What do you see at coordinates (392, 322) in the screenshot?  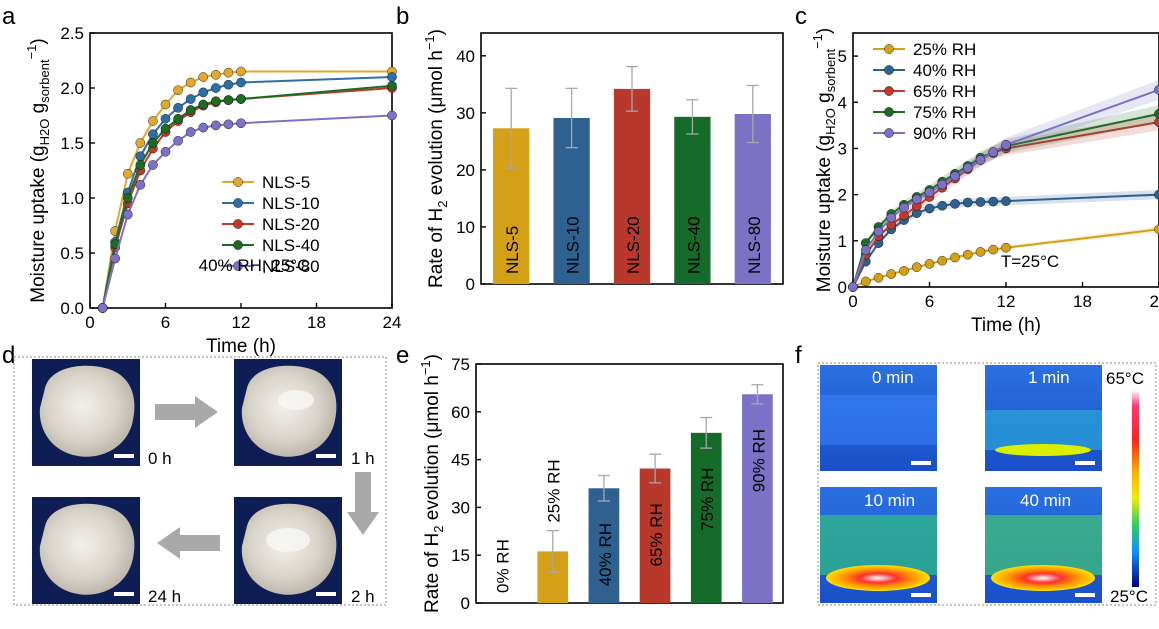 I see `x-tick-label: 24` at bounding box center [392, 322].